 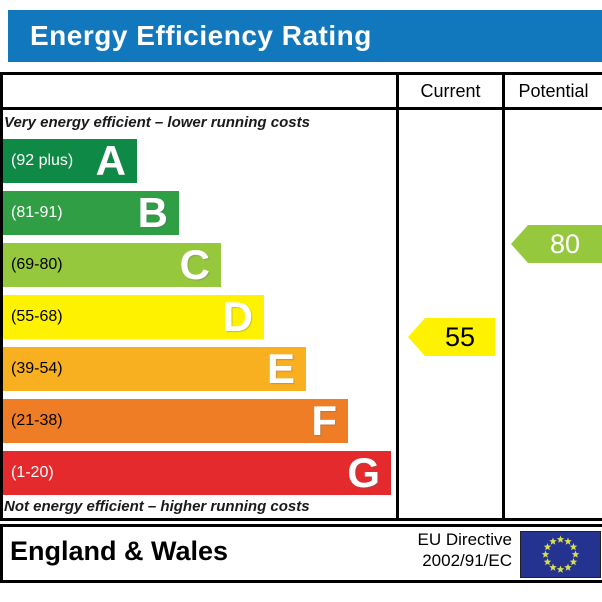 What do you see at coordinates (37, 368) in the screenshot?
I see `band-range: (39-54)` at bounding box center [37, 368].